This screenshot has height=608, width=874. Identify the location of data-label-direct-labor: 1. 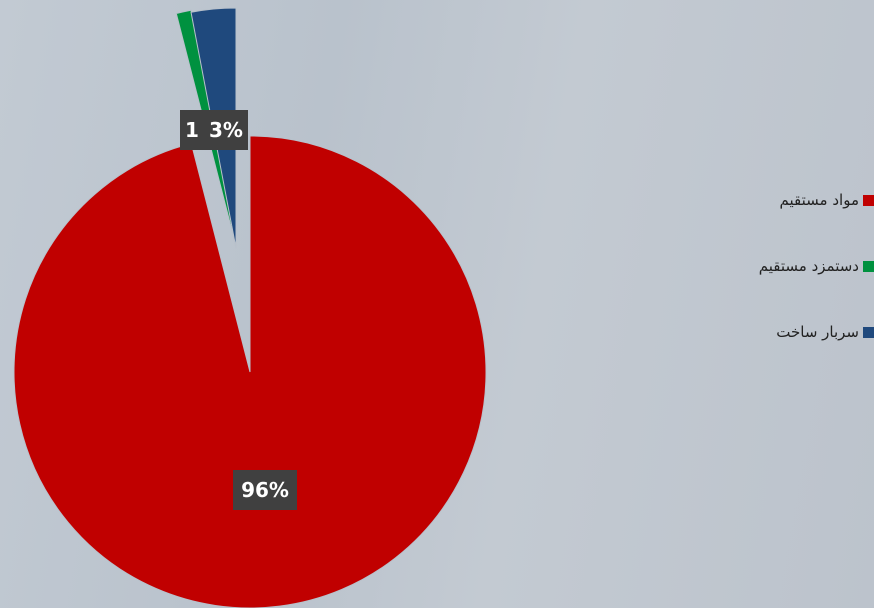
(192, 130).